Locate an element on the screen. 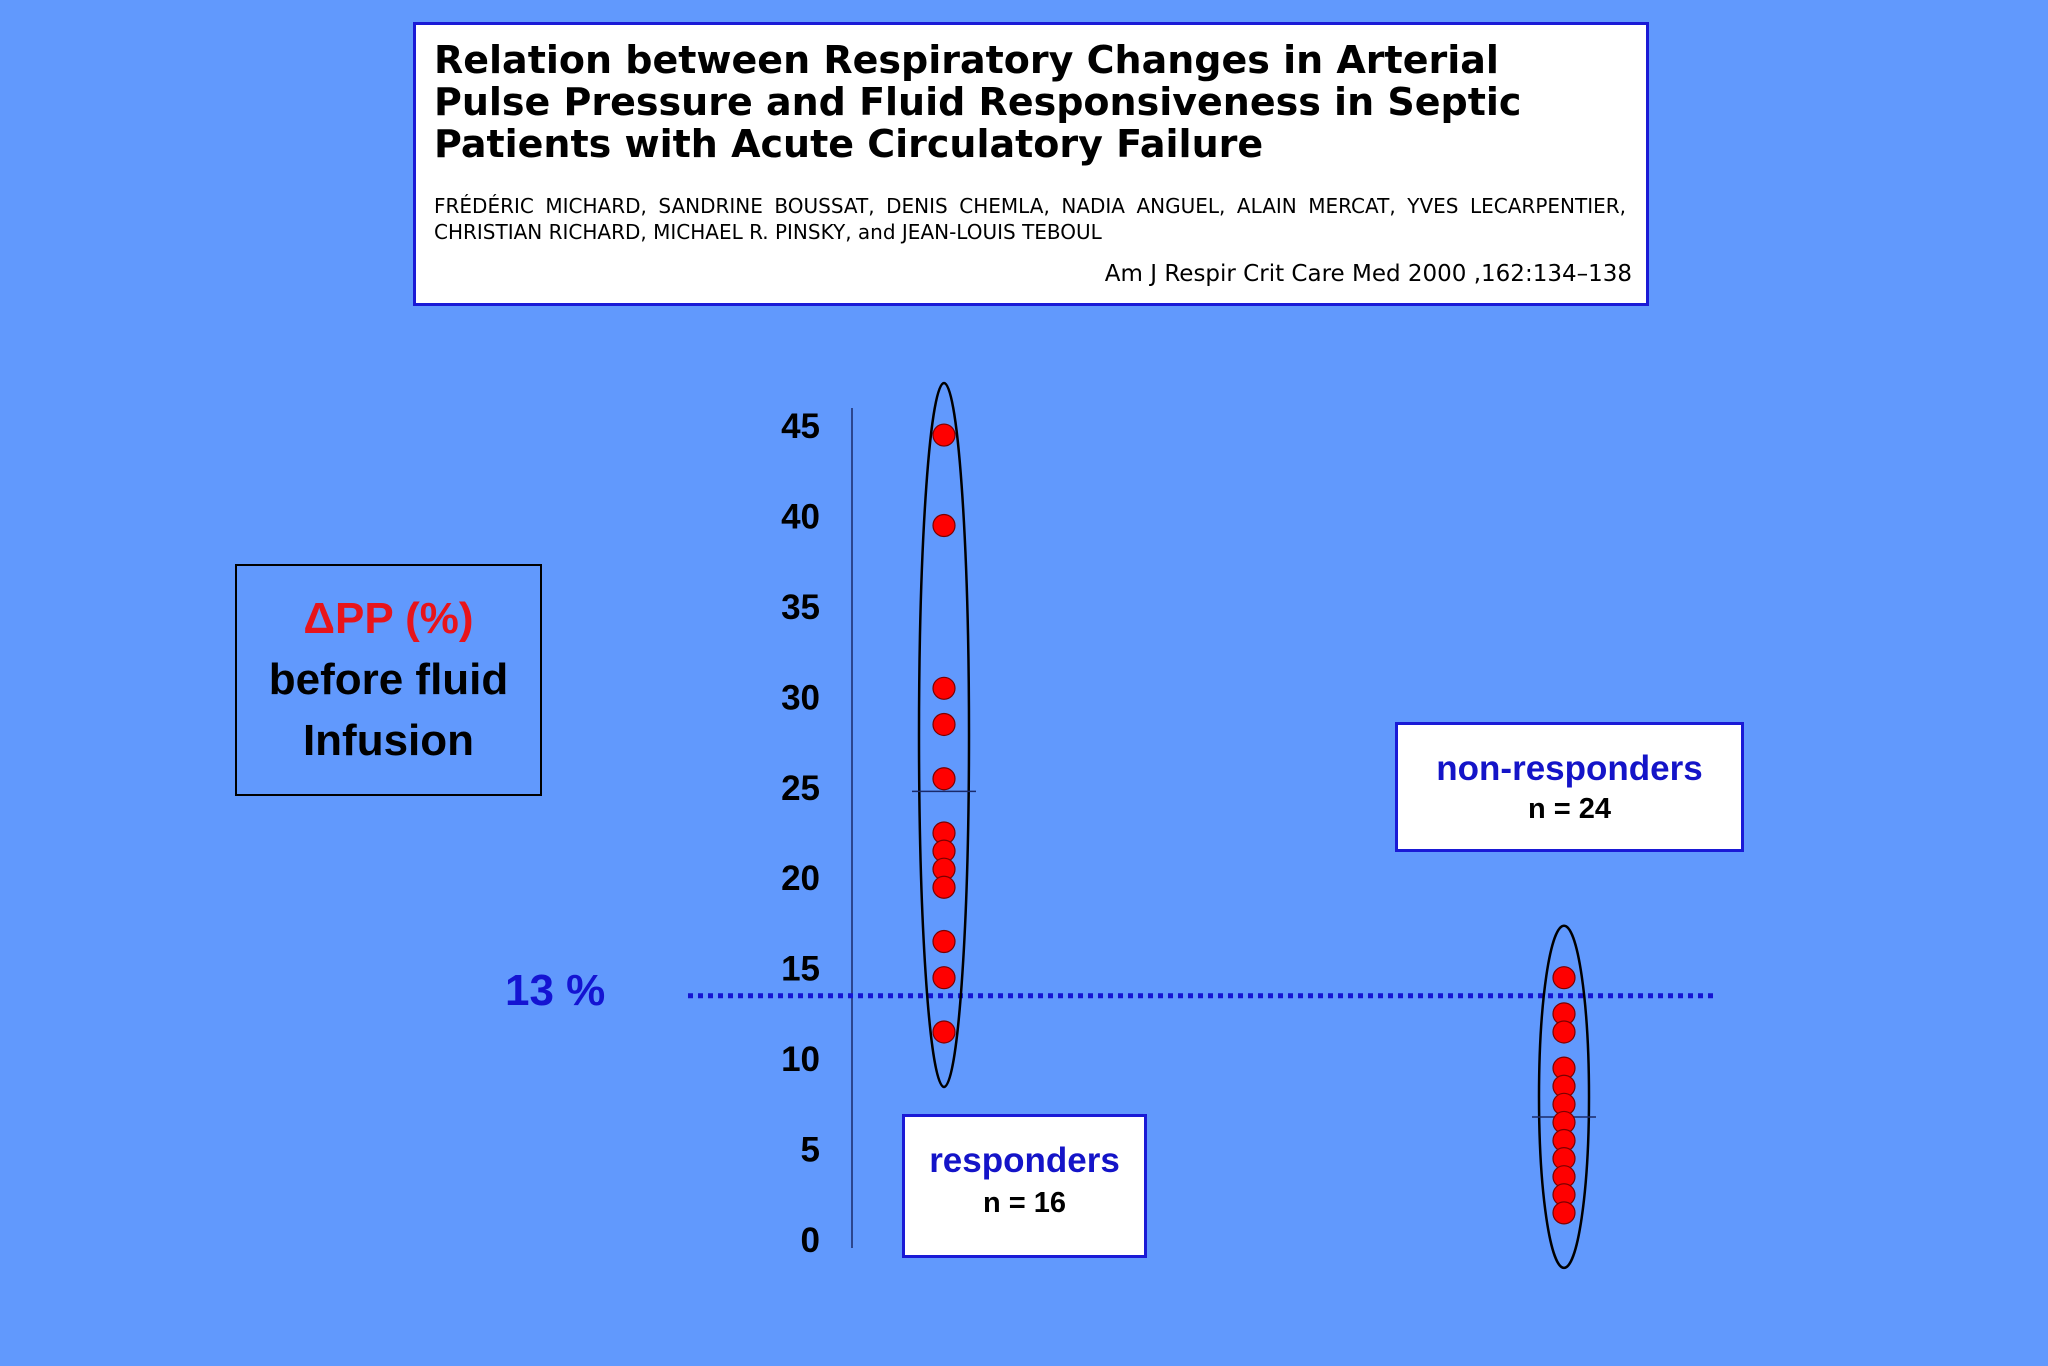  y-tick-label: 45 is located at coordinates (800, 426).